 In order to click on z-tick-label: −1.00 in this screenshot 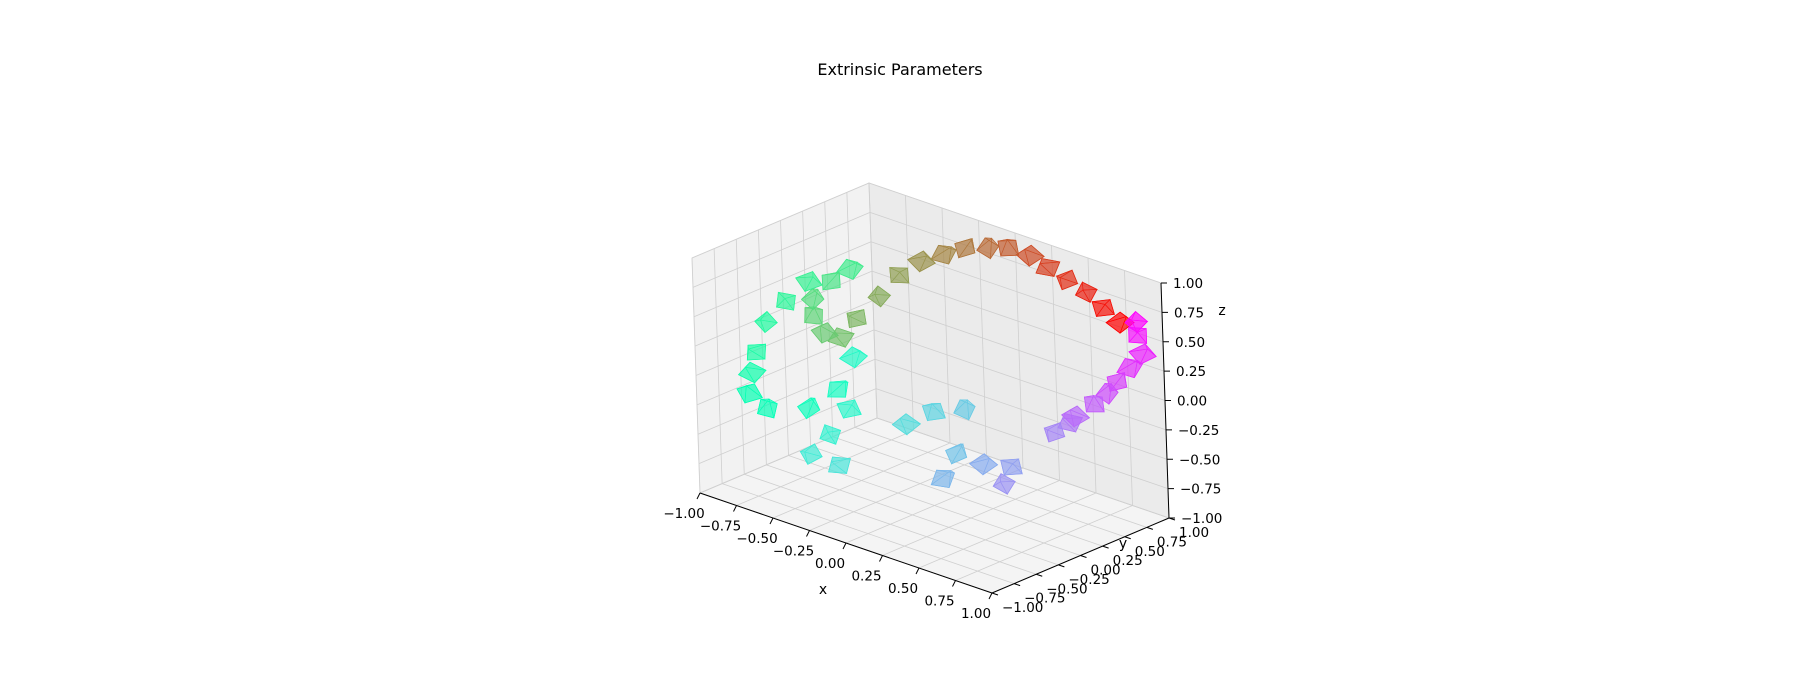, I will do `click(1201, 519)`.